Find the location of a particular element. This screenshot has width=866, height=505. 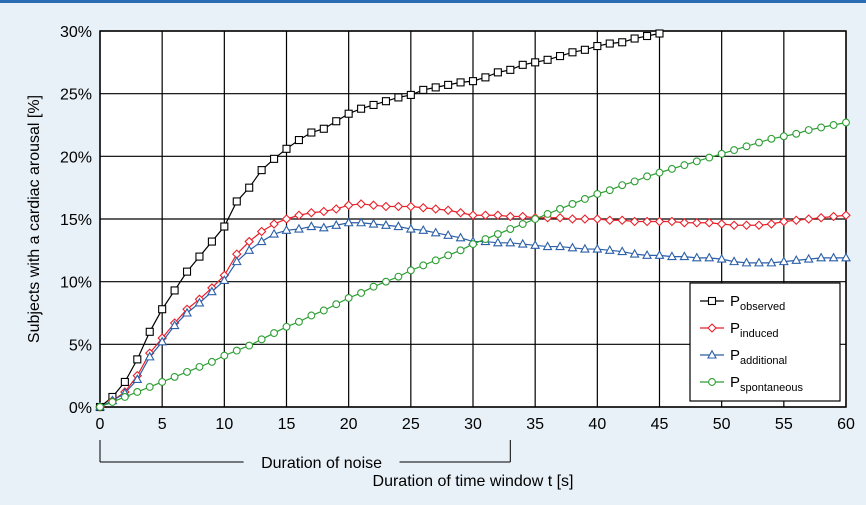

legend-label: Pspontaneous is located at coordinates (767, 384).